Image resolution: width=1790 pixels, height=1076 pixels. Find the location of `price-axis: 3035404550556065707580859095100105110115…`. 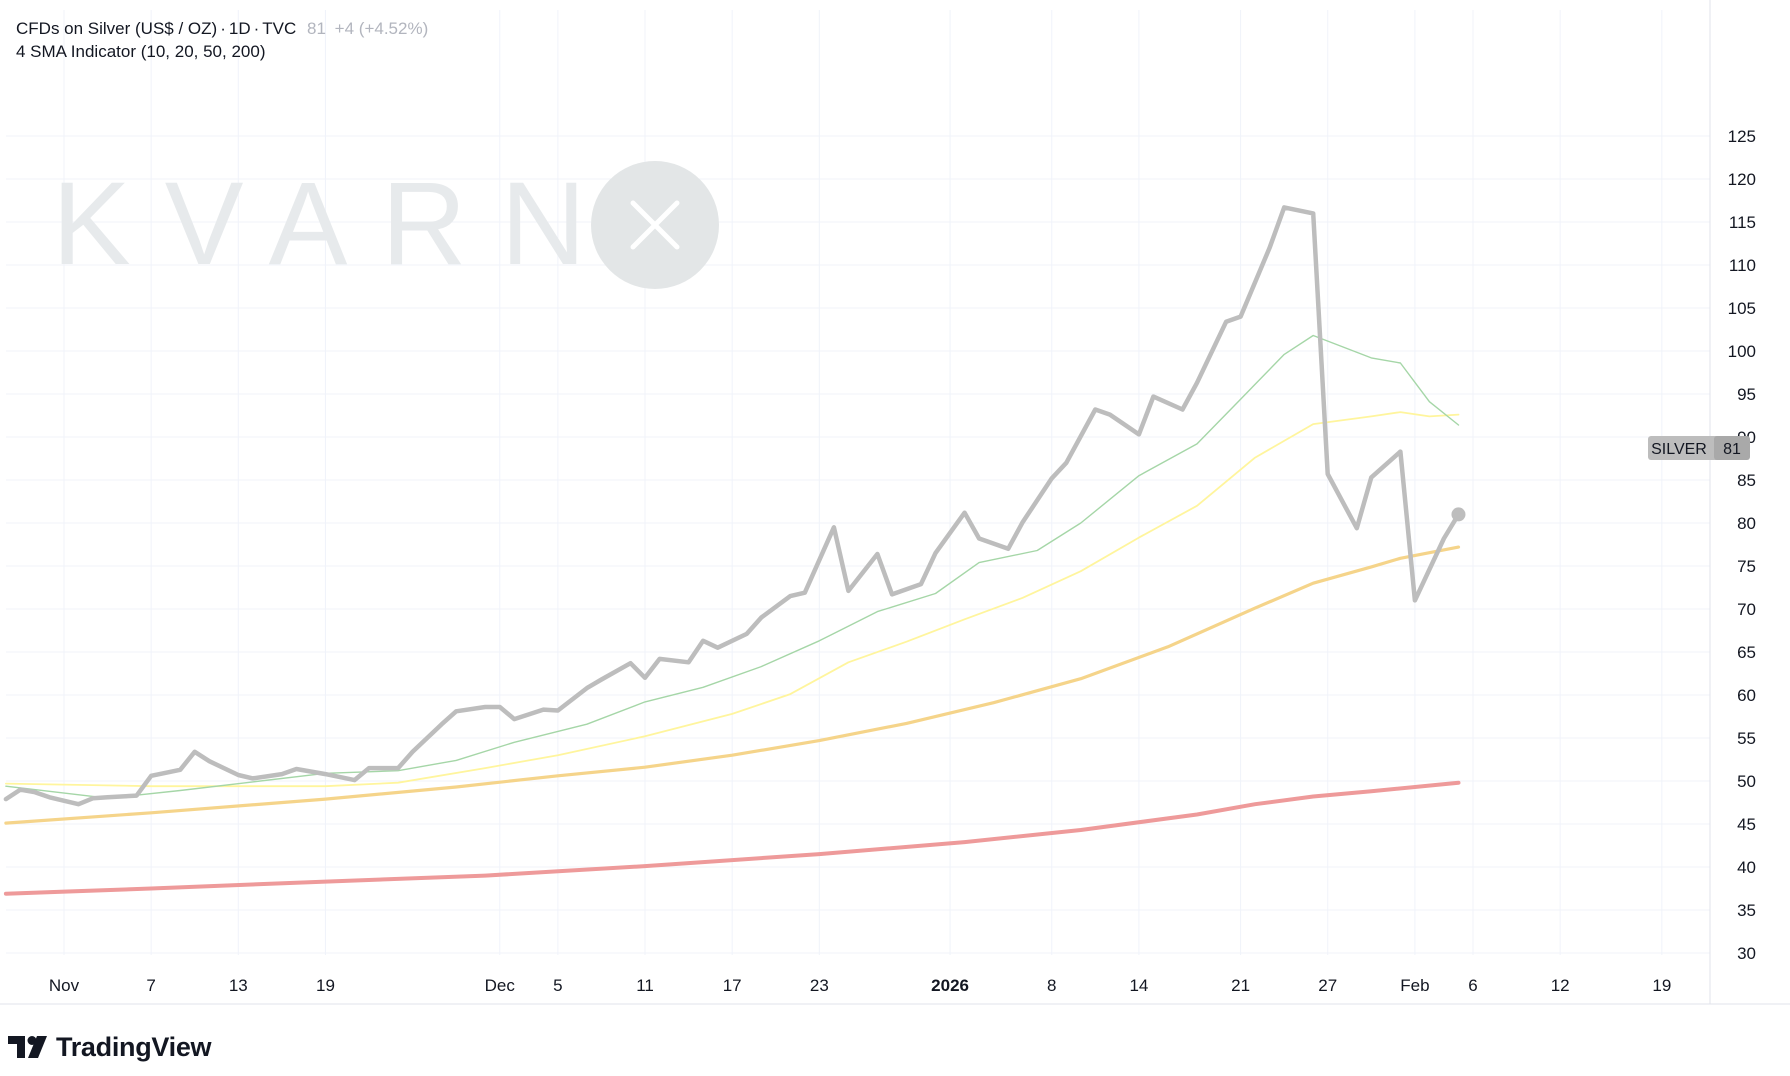

price-axis: 3035404550556065707580859095100105110115… is located at coordinates (1742, 545).